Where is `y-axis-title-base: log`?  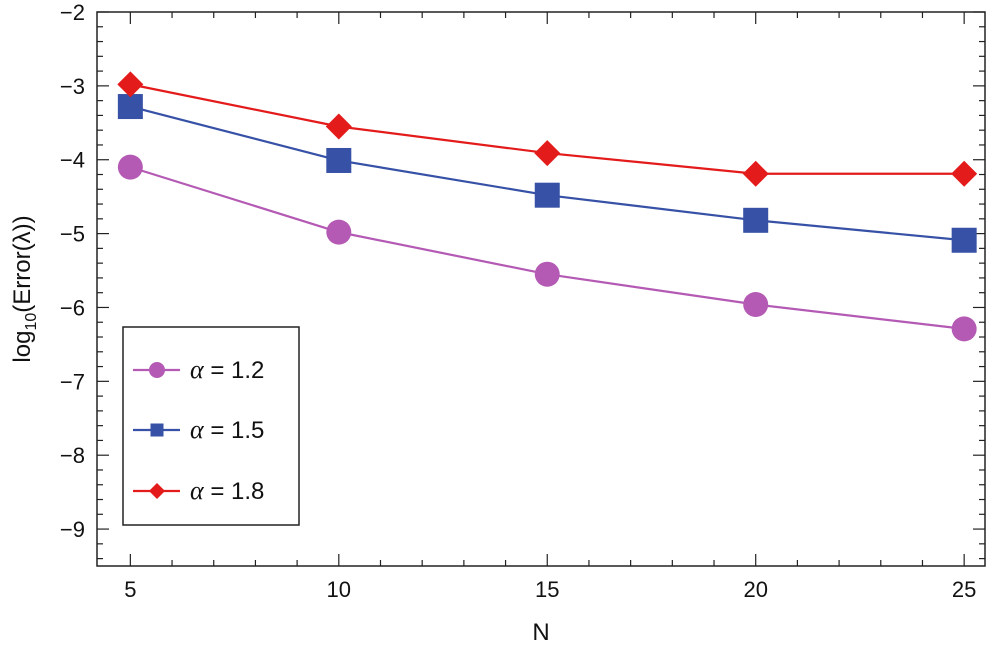
y-axis-title-base: log is located at coordinates (22, 347).